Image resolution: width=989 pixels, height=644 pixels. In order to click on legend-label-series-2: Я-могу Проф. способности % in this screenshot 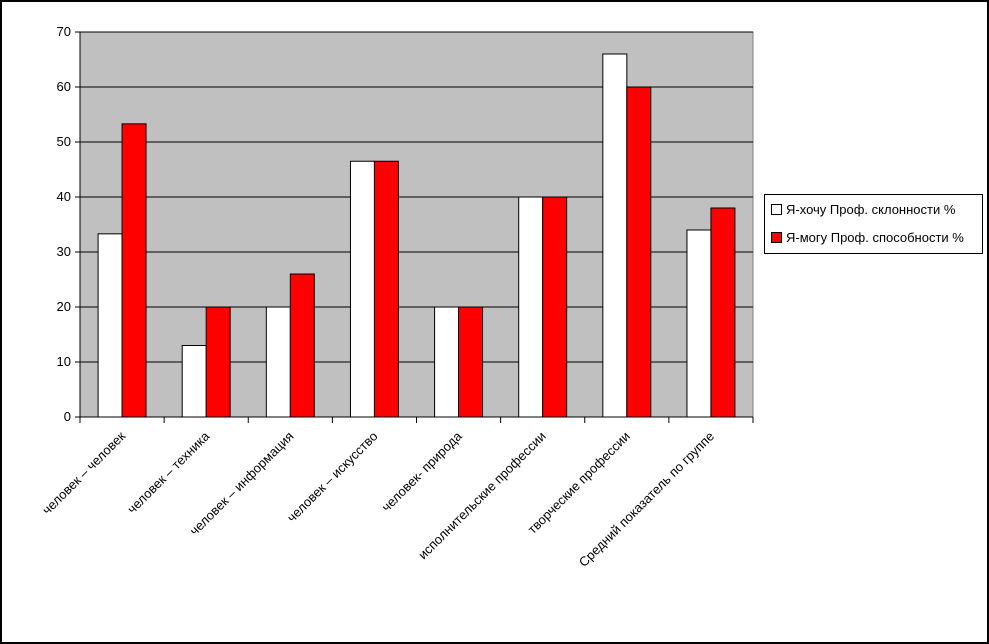, I will do `click(875, 237)`.